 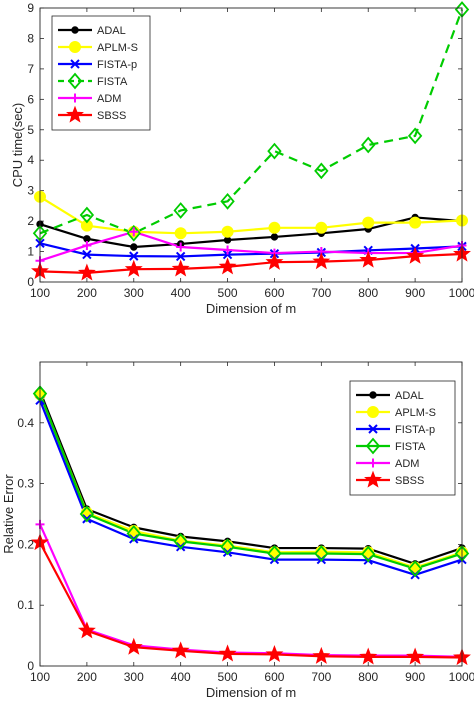 What do you see at coordinates (373, 429) in the screenshot?
I see `legend-marker-fista-p` at bounding box center [373, 429].